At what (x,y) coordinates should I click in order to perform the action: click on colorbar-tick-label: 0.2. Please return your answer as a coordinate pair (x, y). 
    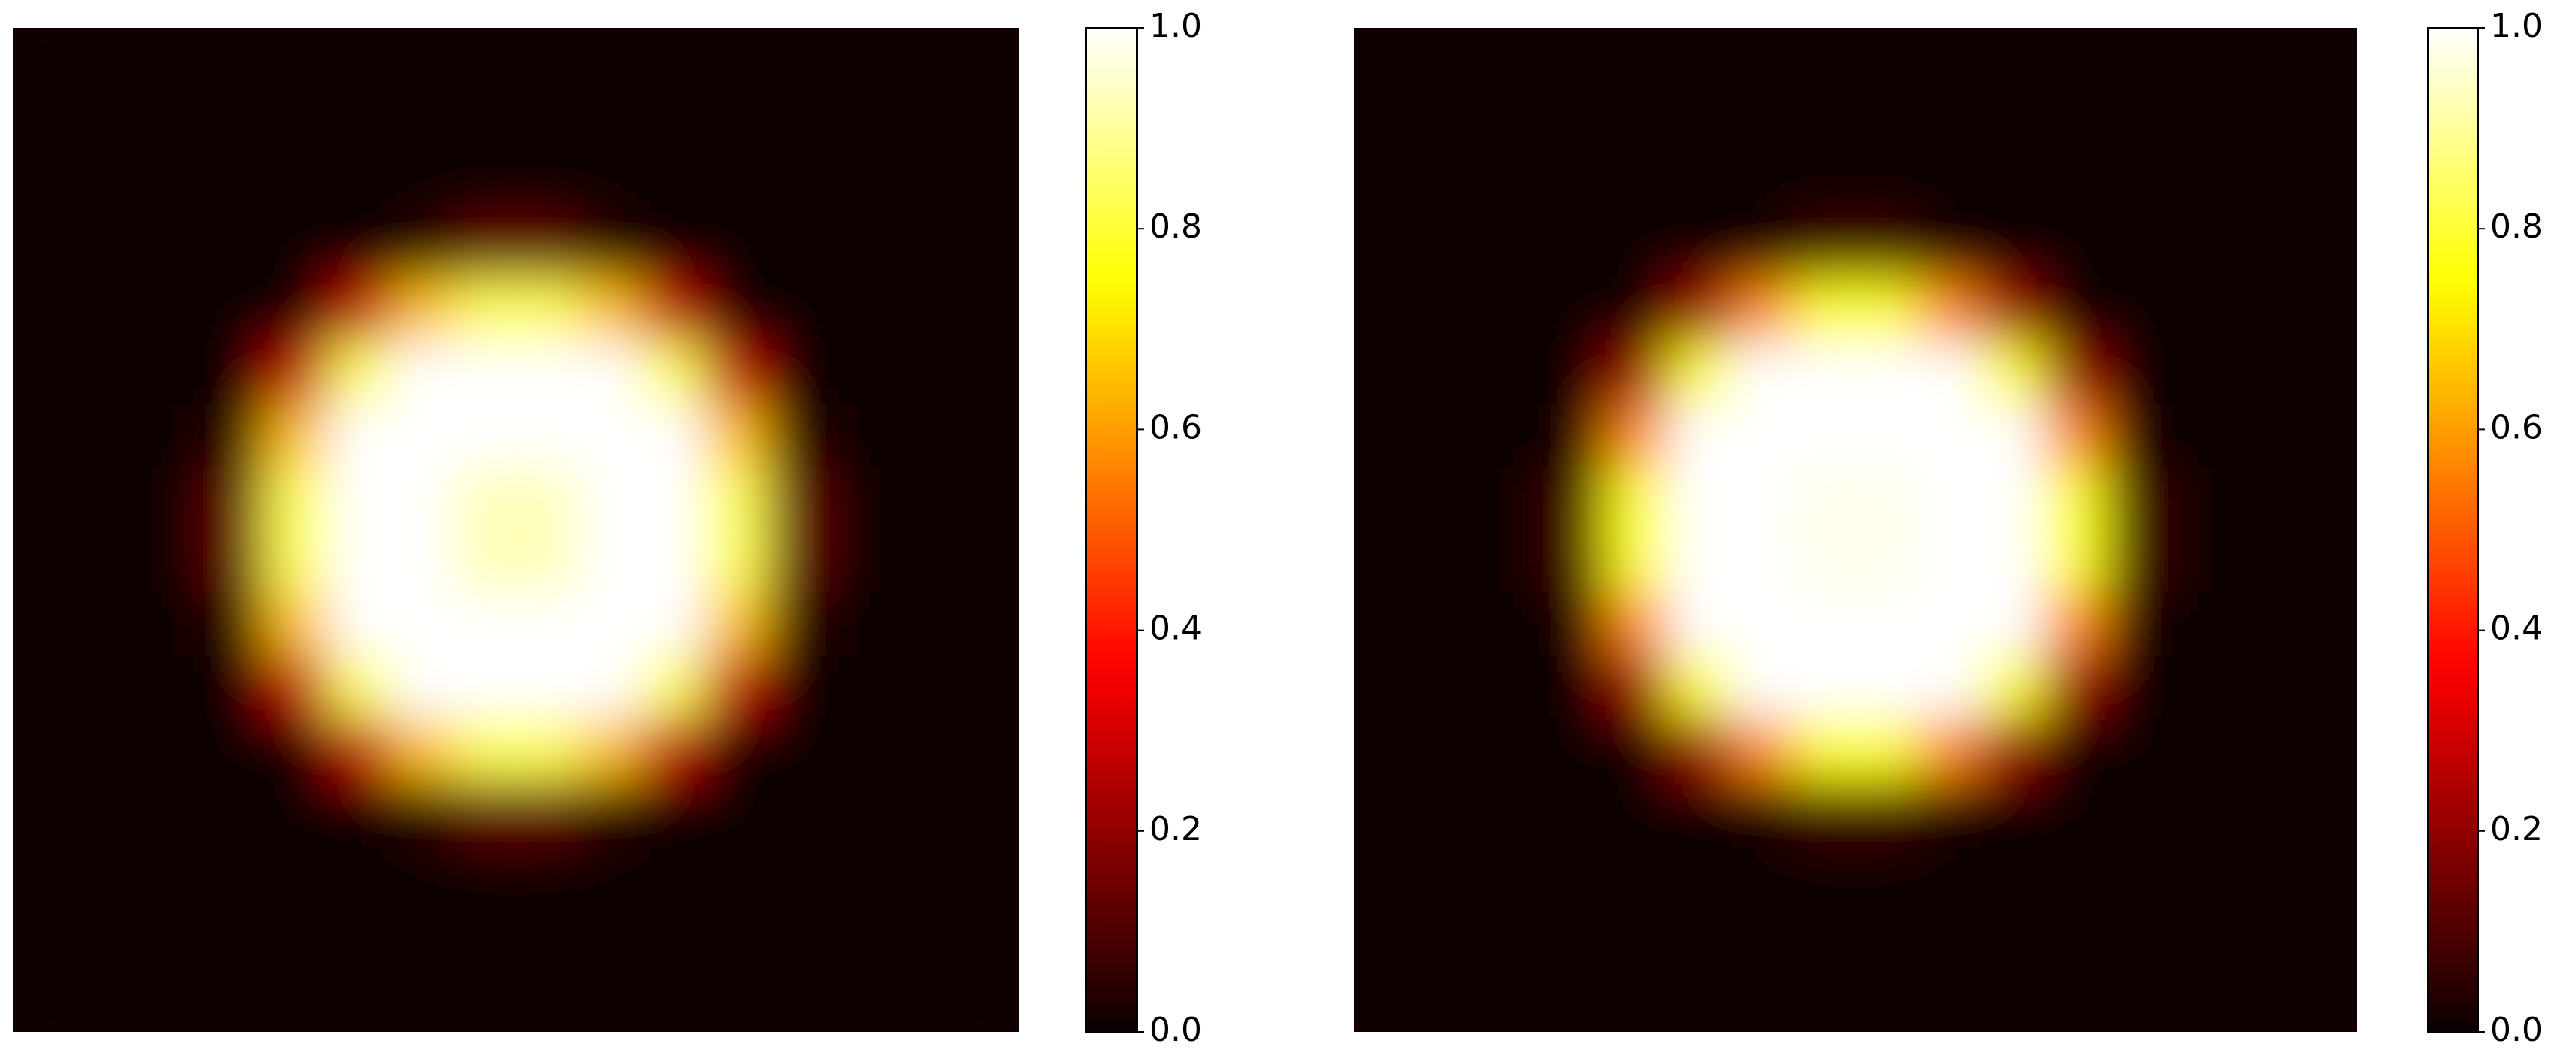
    Looking at the image, I should click on (2516, 830).